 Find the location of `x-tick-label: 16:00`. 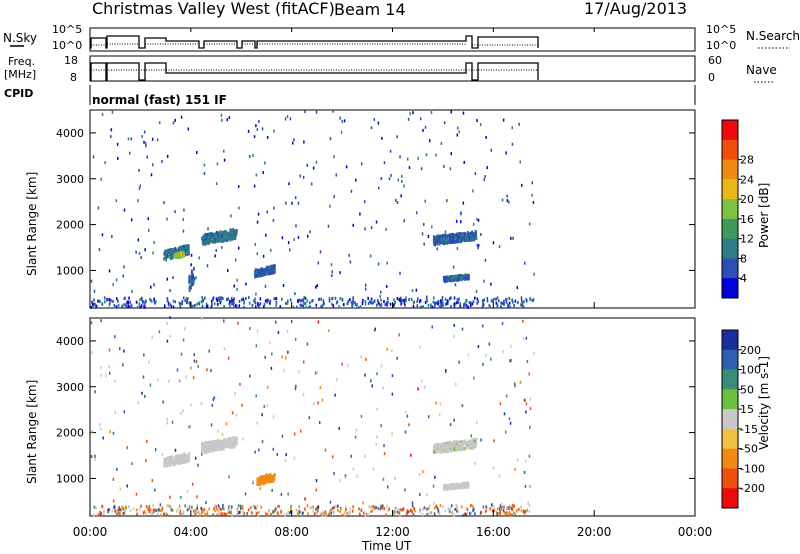

x-tick-label: 16:00 is located at coordinates (493, 532).